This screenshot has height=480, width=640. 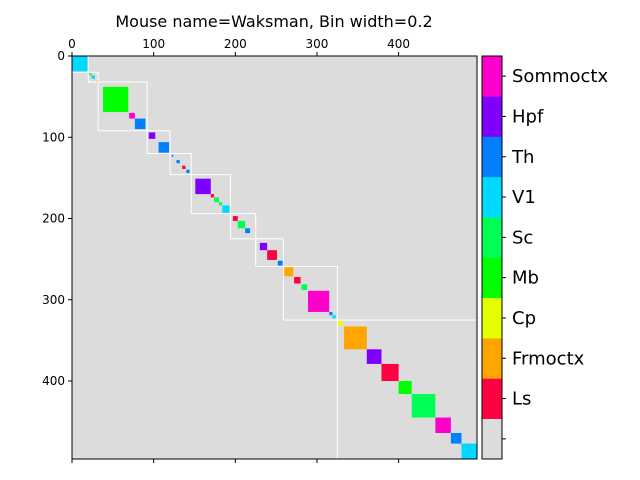 I want to click on x-tick-label: 0, so click(x=72, y=44).